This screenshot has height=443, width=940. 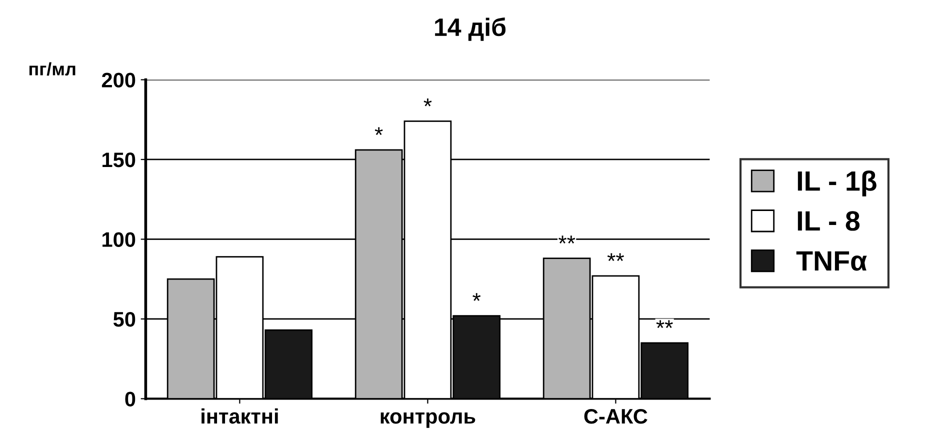 I want to click on y-tick-label: 150, so click(x=119, y=160).